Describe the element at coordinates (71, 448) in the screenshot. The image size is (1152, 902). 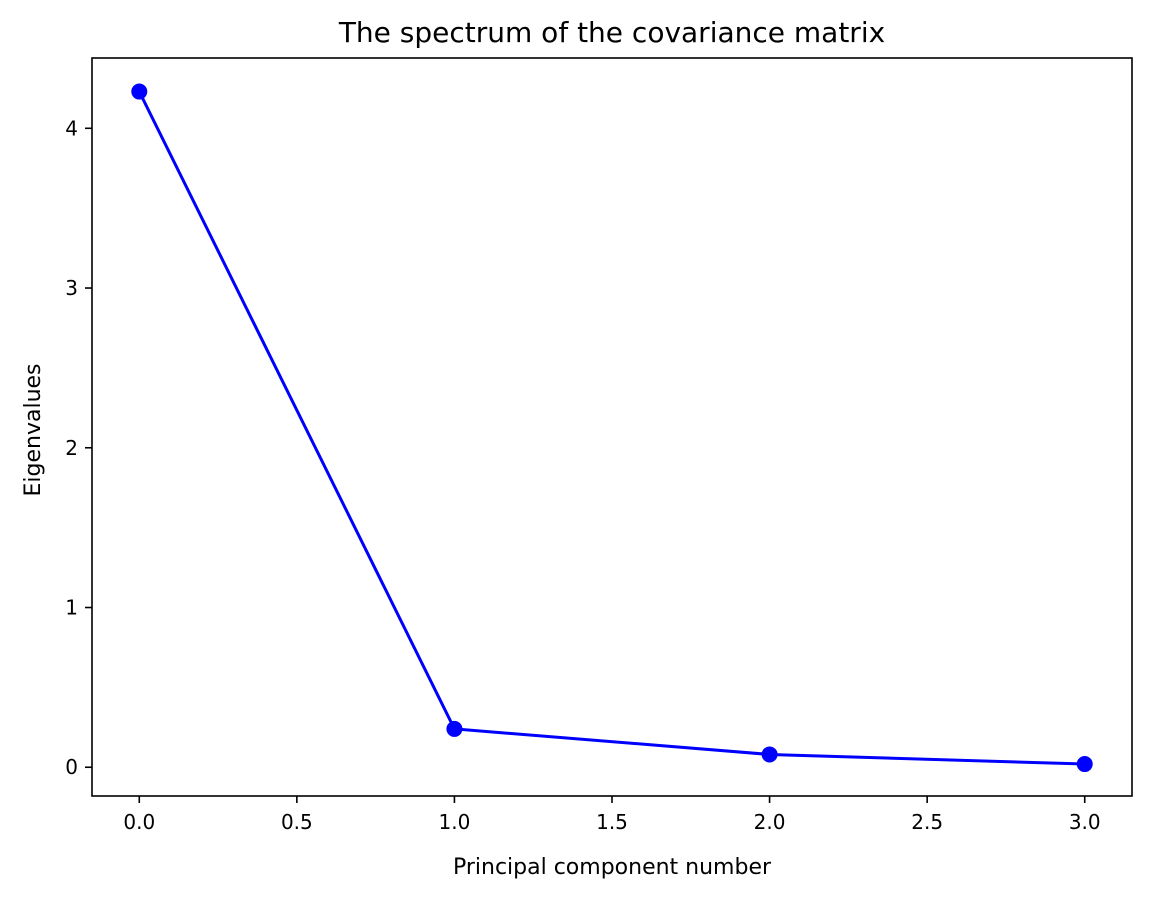
I see `y-tick-label: 2` at that location.